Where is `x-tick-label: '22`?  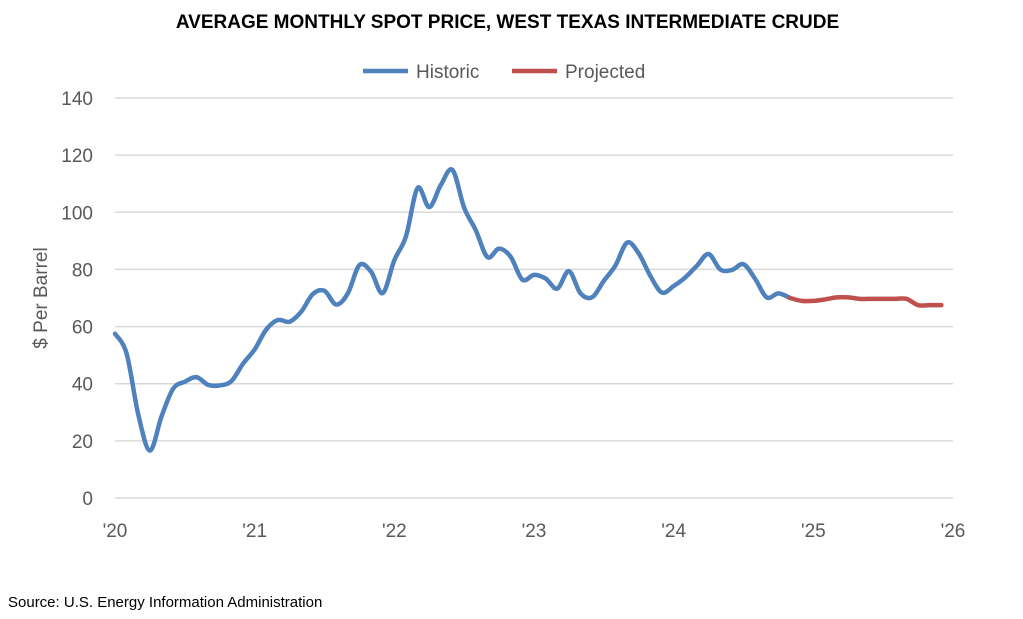 x-tick-label: '22 is located at coordinates (394, 531).